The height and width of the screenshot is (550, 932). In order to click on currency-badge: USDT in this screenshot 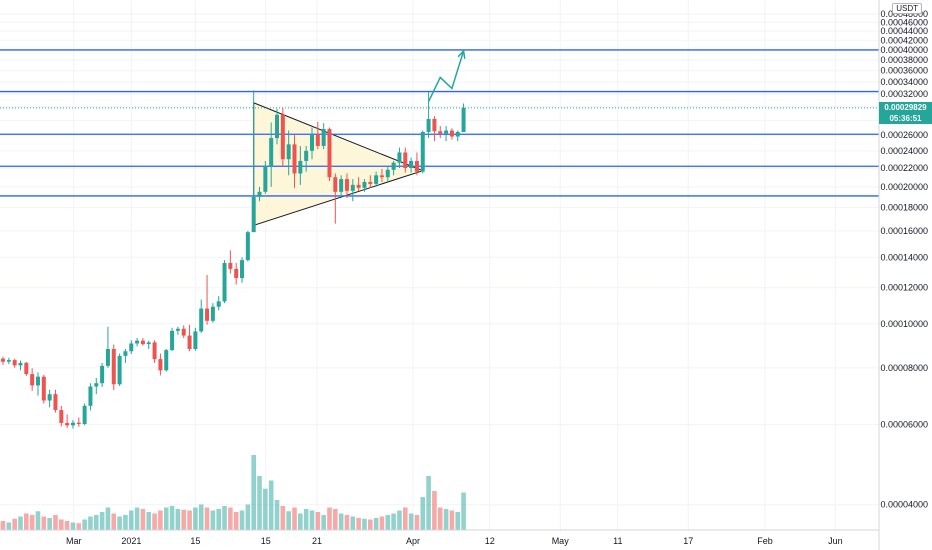, I will do `click(907, 8)`.